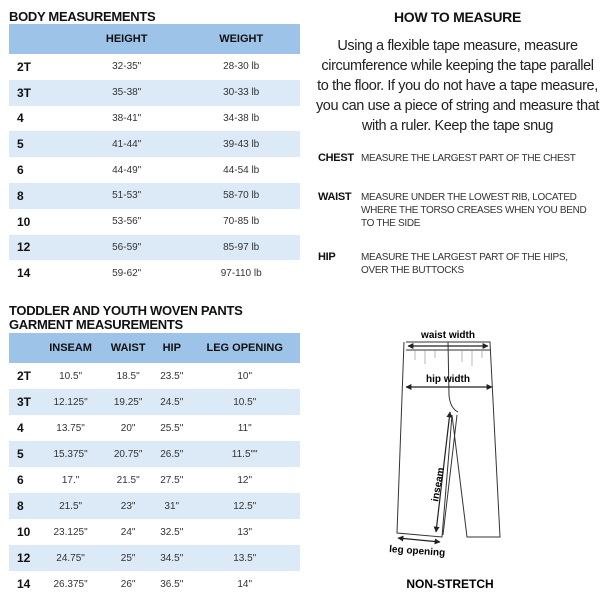 The width and height of the screenshot is (600, 600). What do you see at coordinates (127, 222) in the screenshot?
I see `value-cell: 53-56"` at bounding box center [127, 222].